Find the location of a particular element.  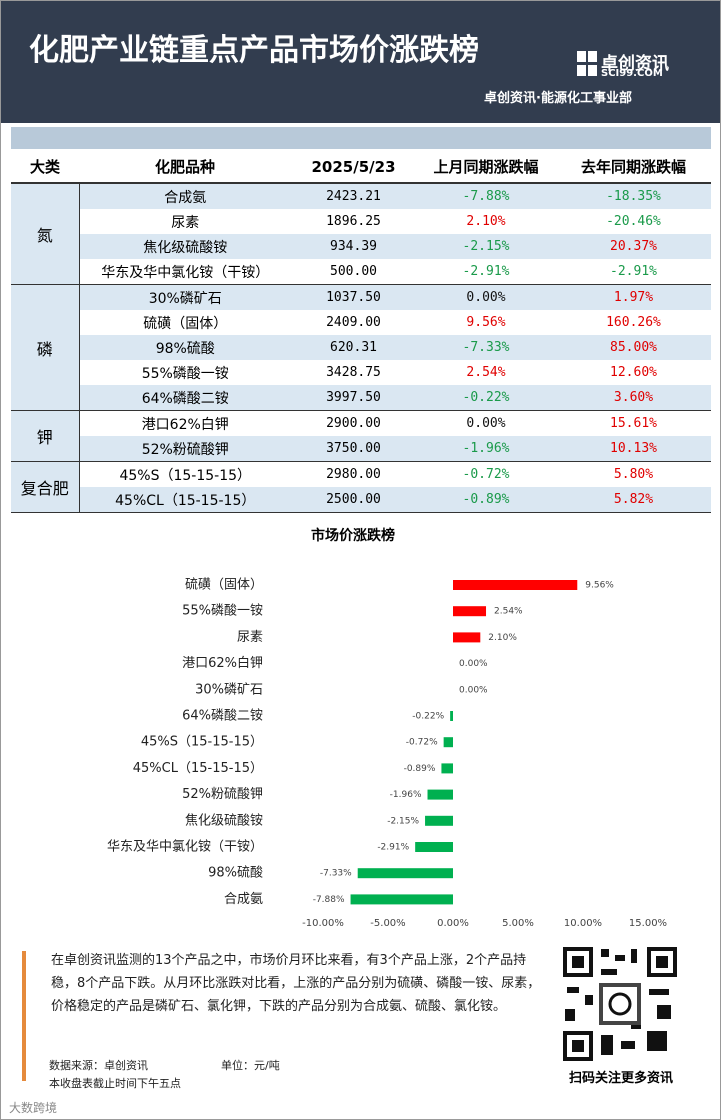

product-cell: 45%S（15-15-15） is located at coordinates (185, 475).